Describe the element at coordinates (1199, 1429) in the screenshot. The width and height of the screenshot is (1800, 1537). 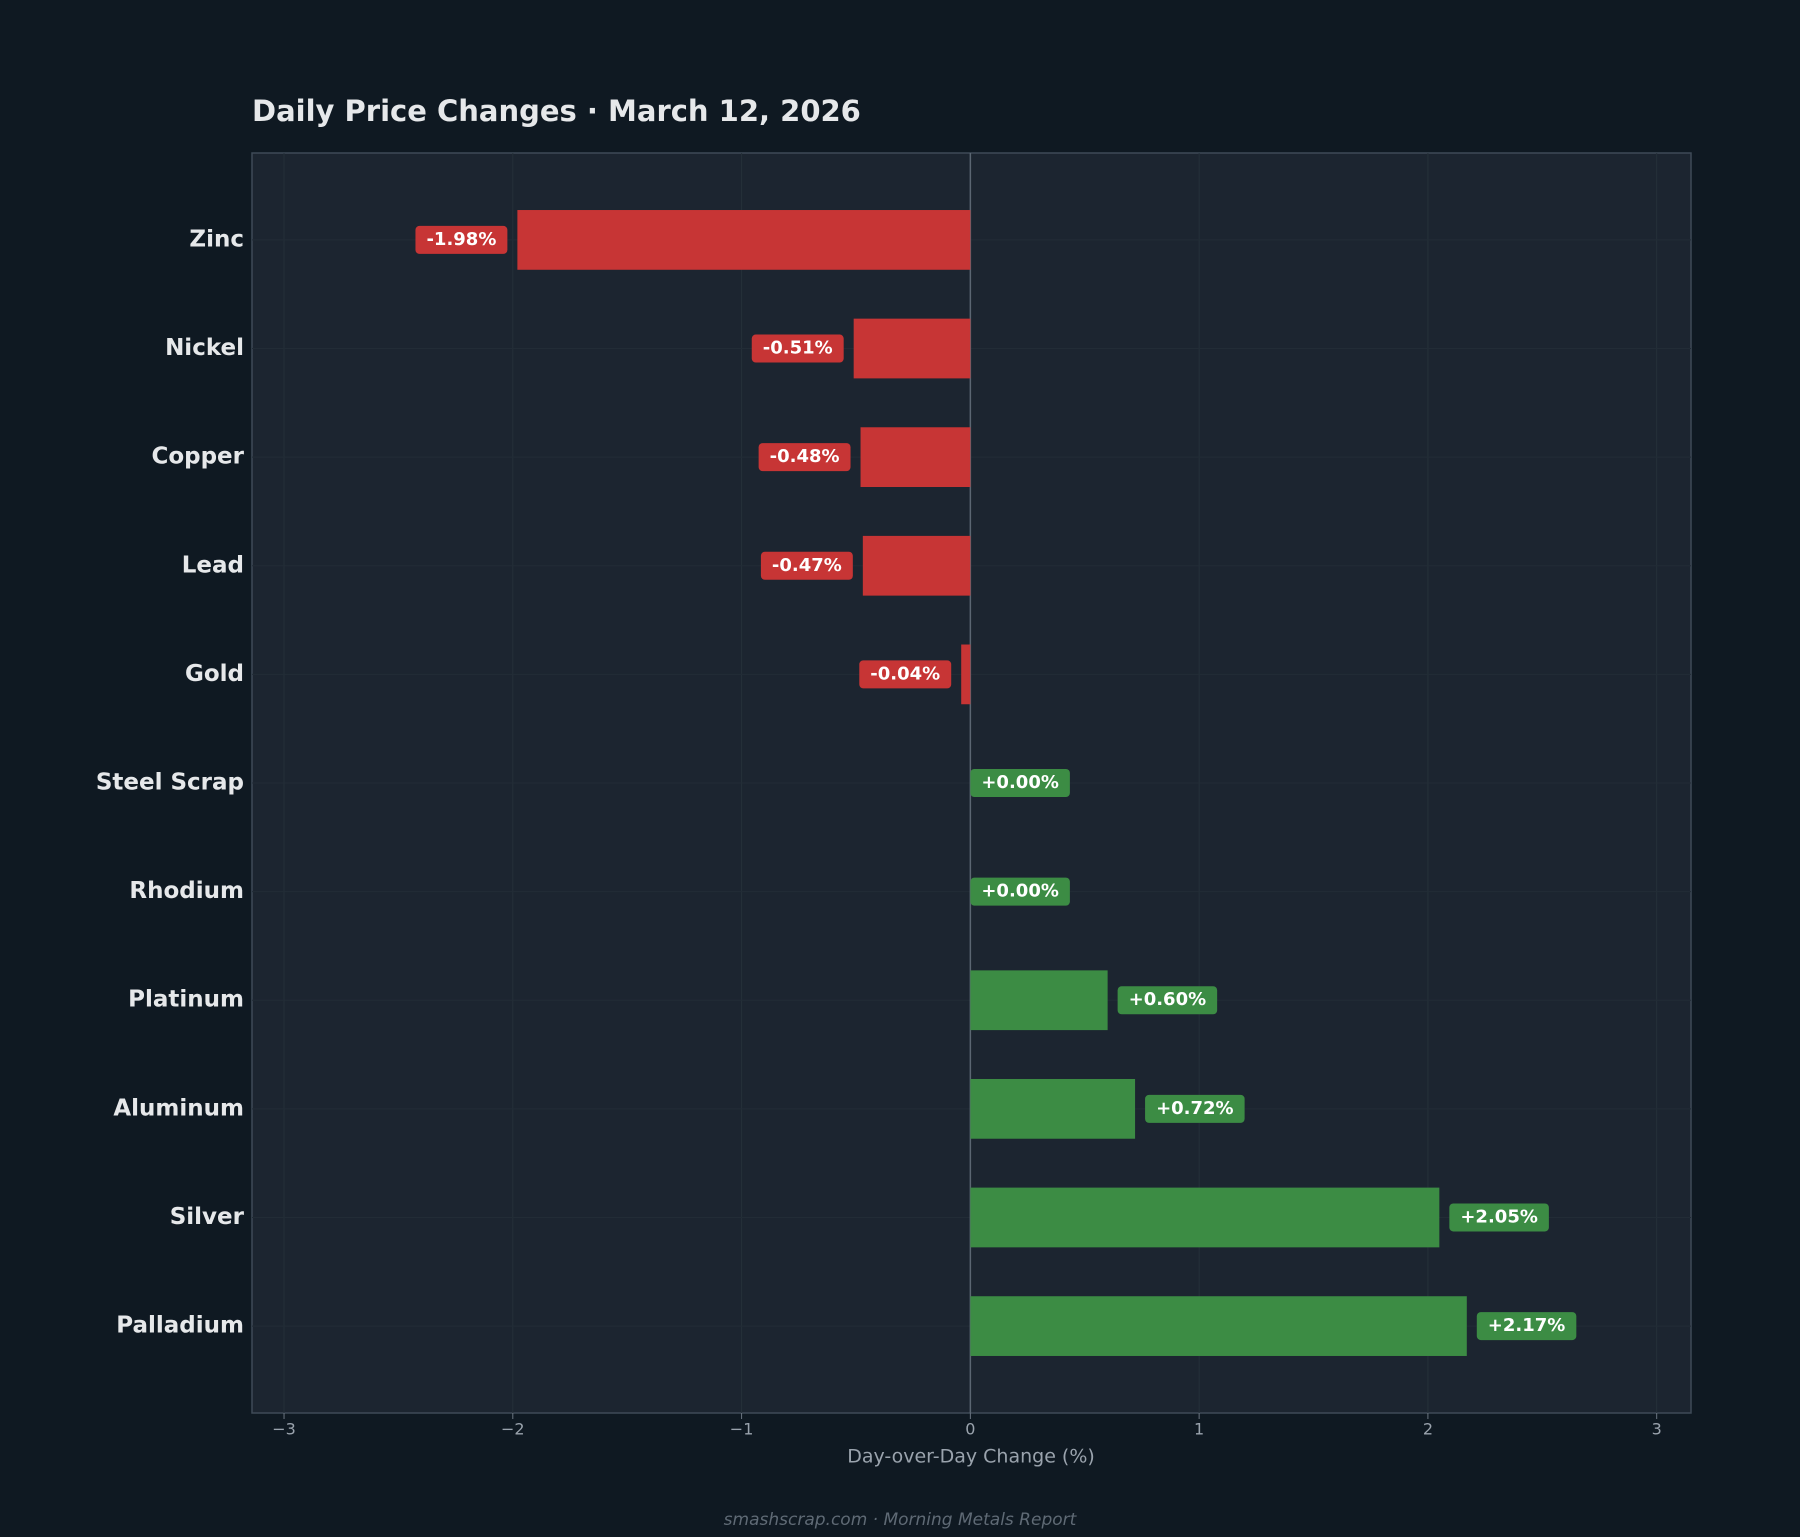
I see `x-tick-label: 1` at that location.